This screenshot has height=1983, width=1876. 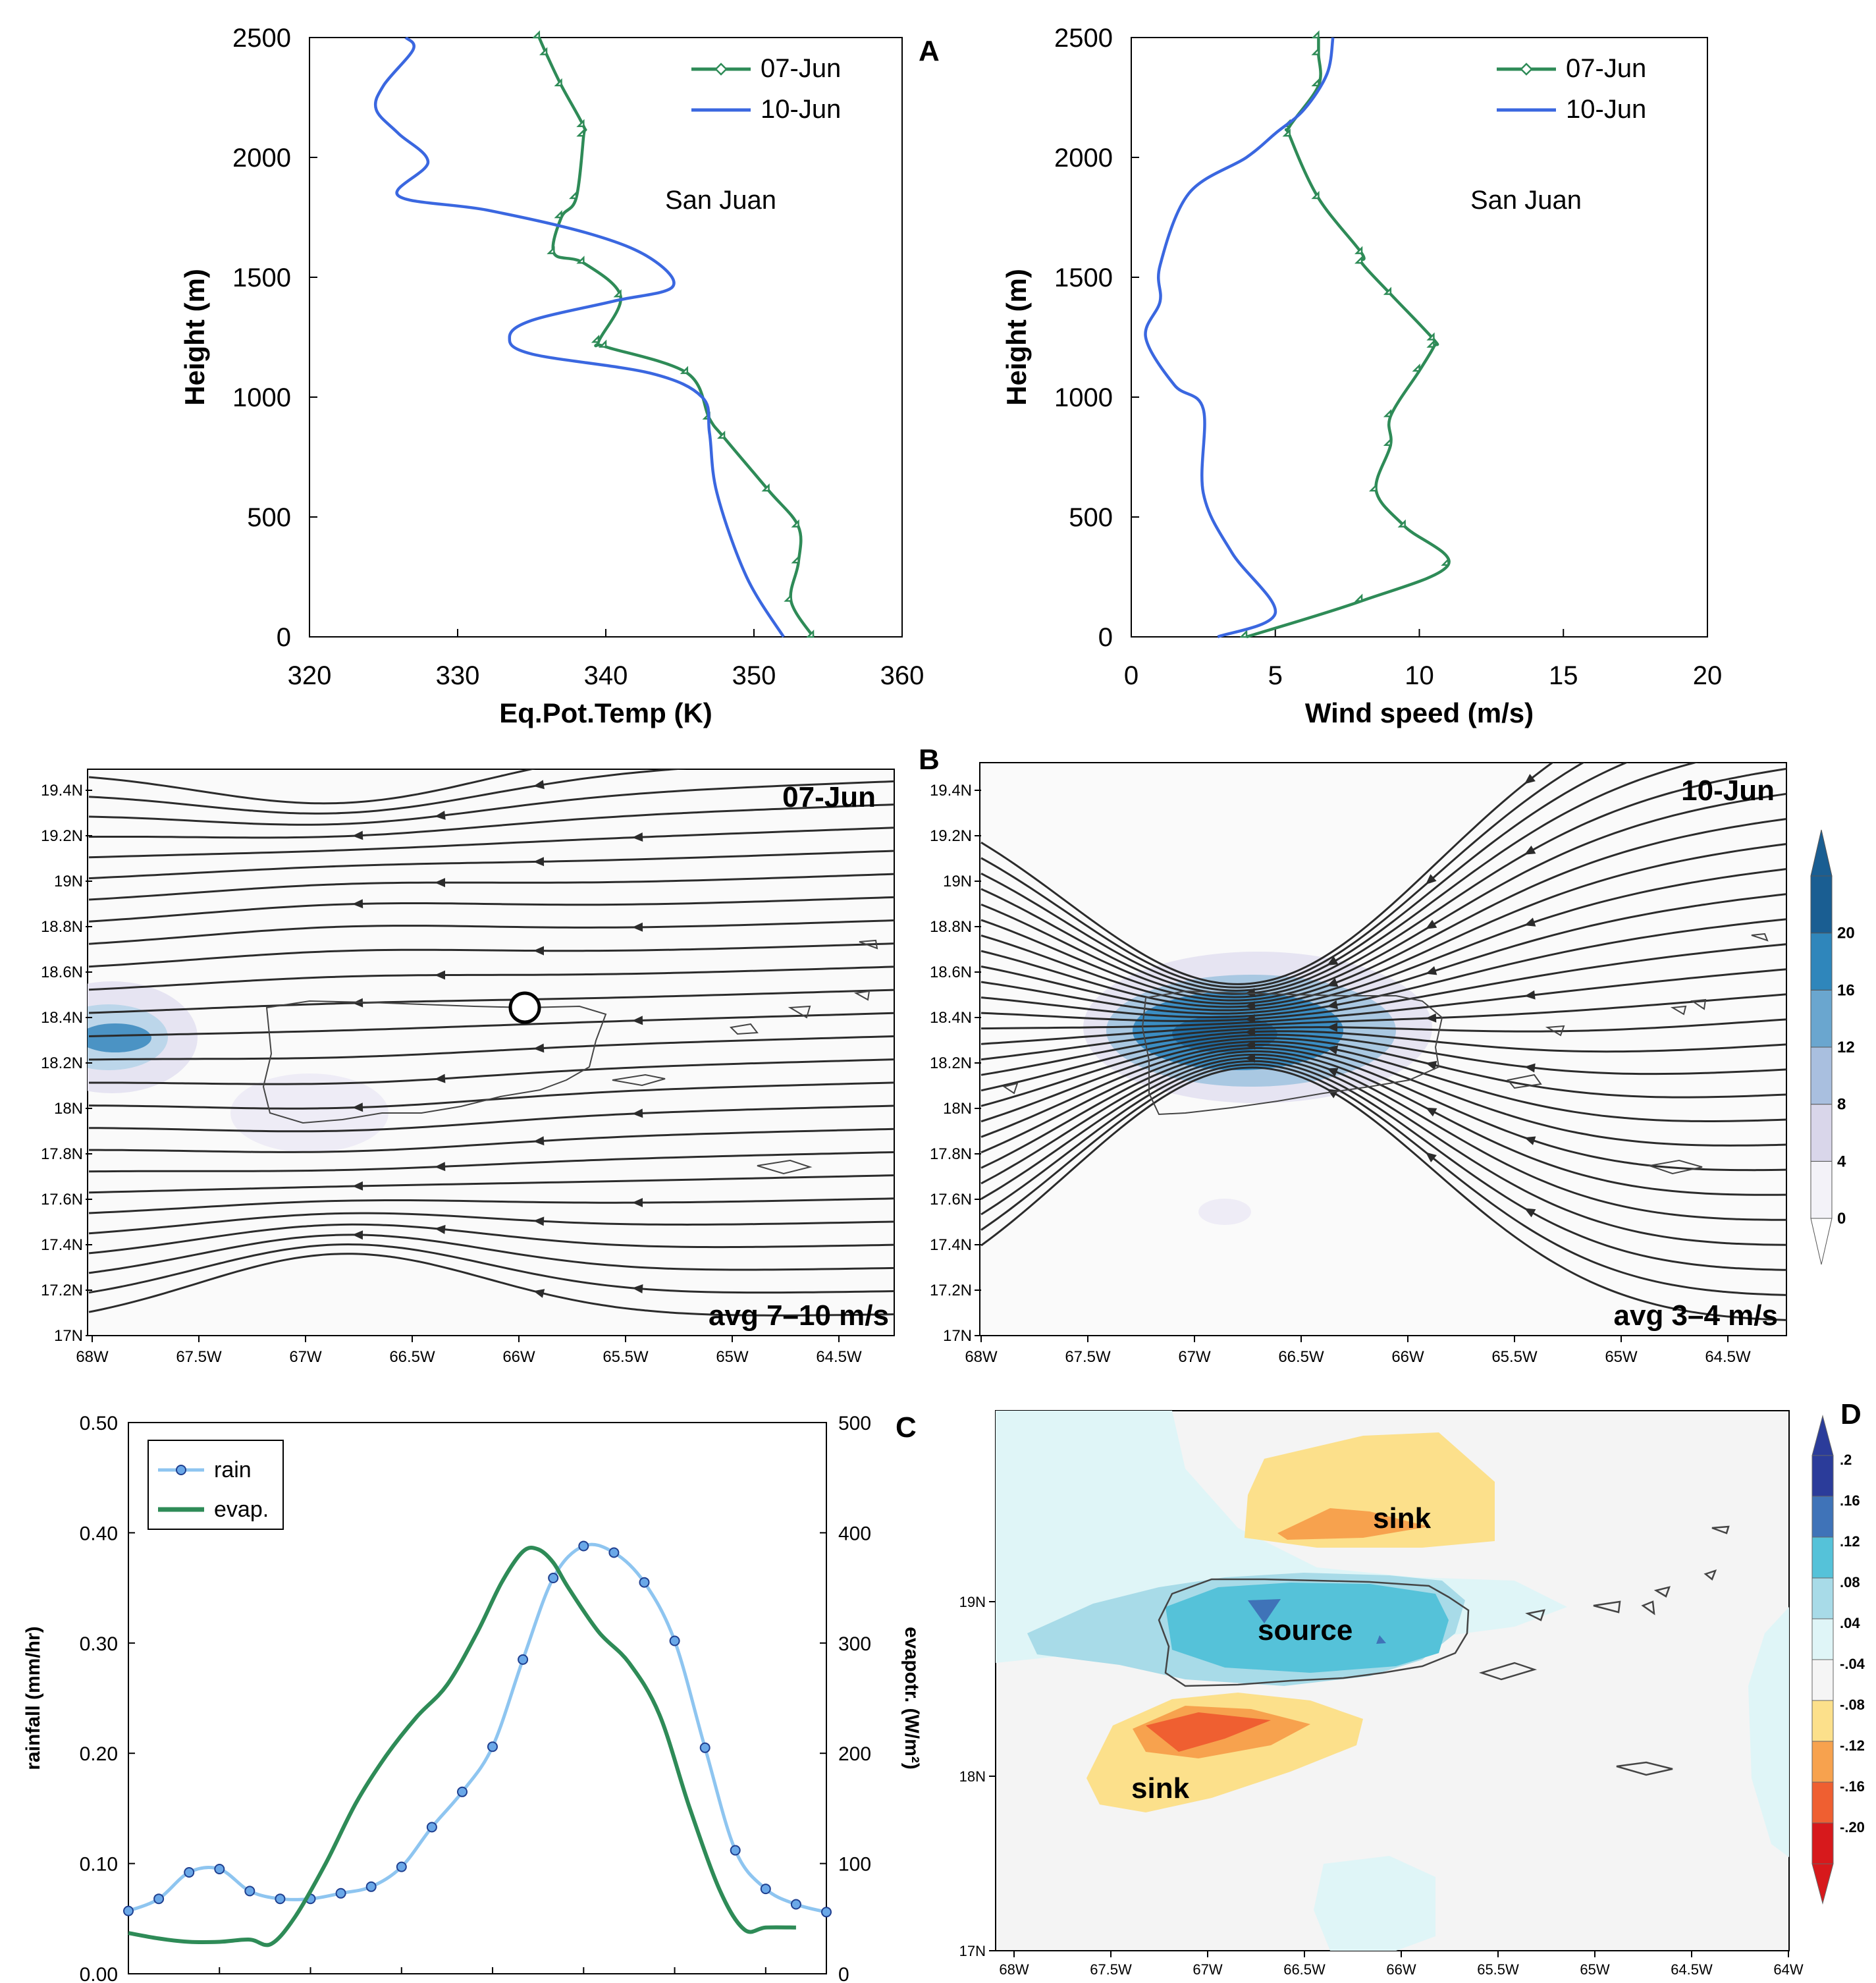 What do you see at coordinates (1832, 1047) in the screenshot?
I see `colorbar-b2: 0 4 8 12 16 20` at bounding box center [1832, 1047].